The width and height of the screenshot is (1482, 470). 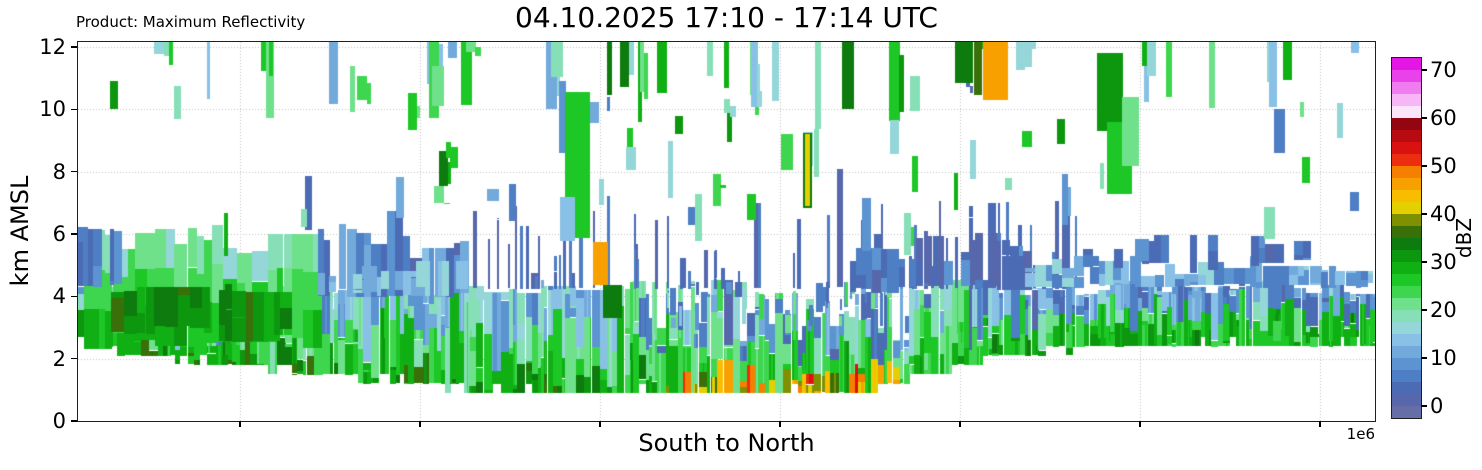 What do you see at coordinates (1437, 406) in the screenshot?
I see `colorbar-tick-label: 0` at bounding box center [1437, 406].